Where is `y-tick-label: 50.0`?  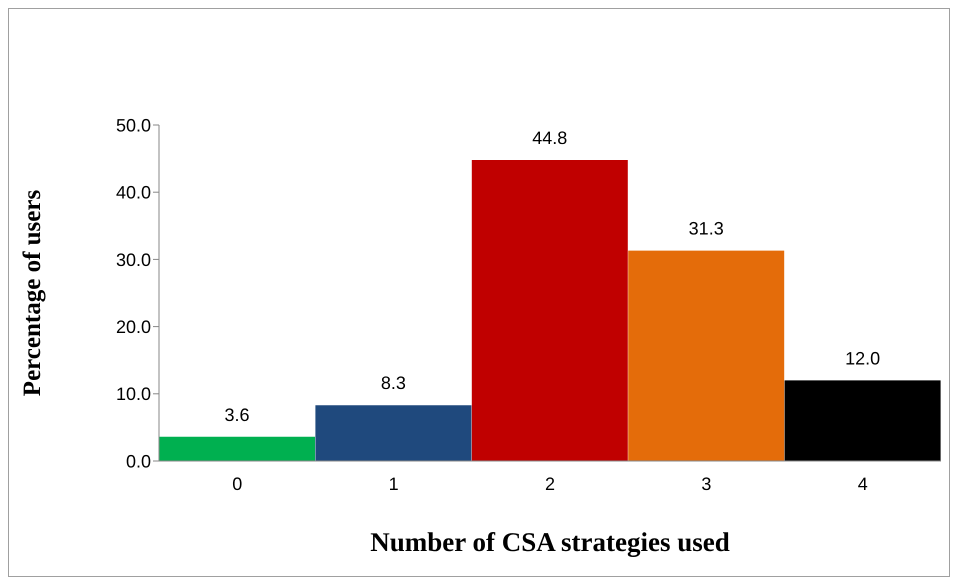 y-tick-label: 50.0 is located at coordinates (133, 125).